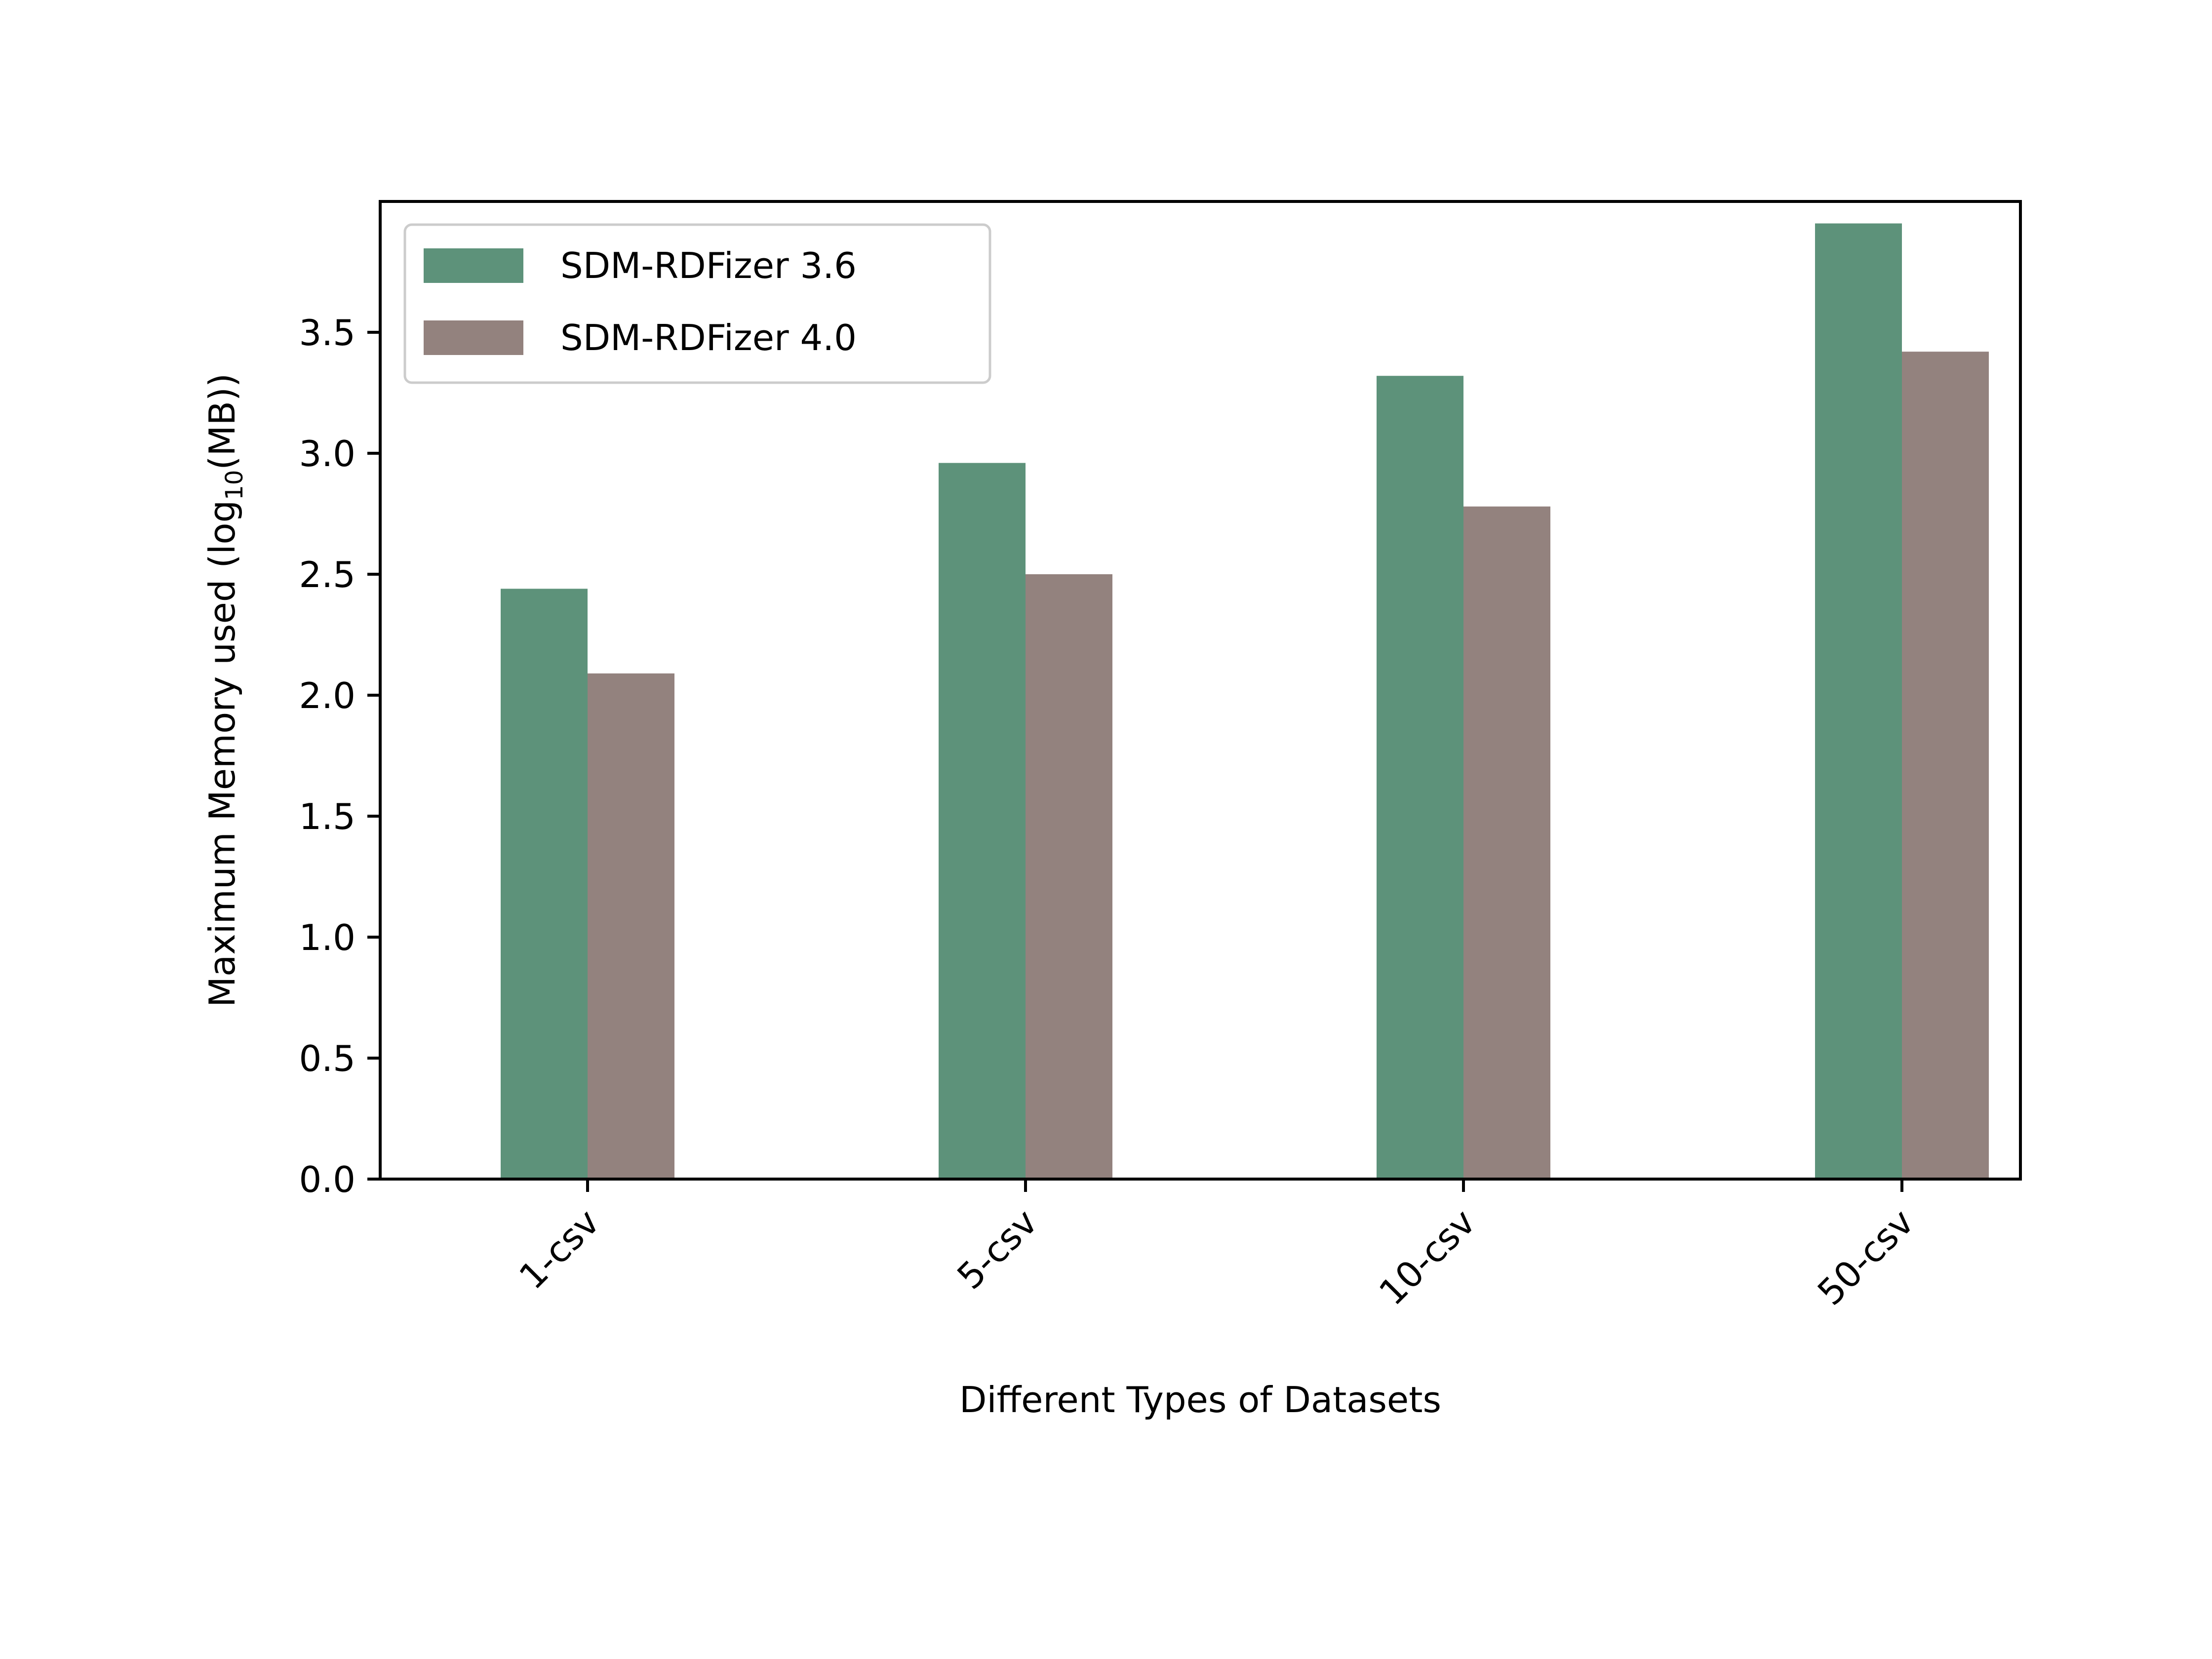 This screenshot has width=2212, height=1659. What do you see at coordinates (328, 333) in the screenshot?
I see `y-tick-label: 3.5` at bounding box center [328, 333].